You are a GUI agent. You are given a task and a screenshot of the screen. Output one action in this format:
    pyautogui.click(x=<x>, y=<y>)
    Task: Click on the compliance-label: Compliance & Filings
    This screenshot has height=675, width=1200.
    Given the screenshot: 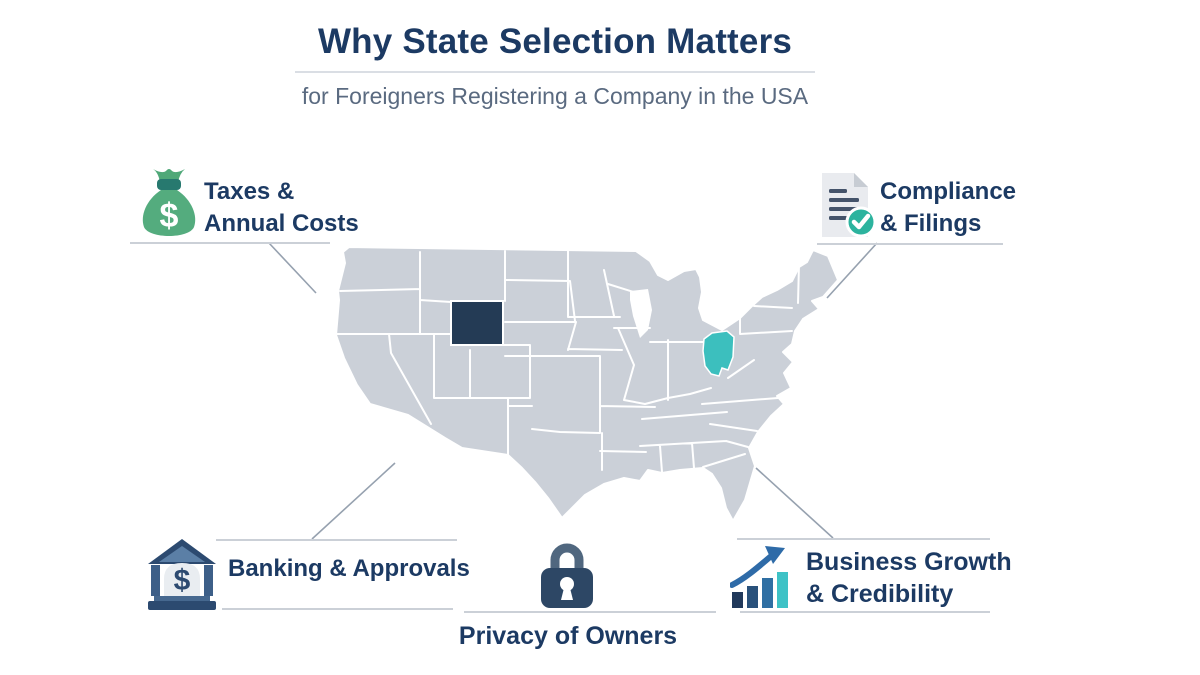 What is the action you would take?
    pyautogui.click(x=948, y=208)
    